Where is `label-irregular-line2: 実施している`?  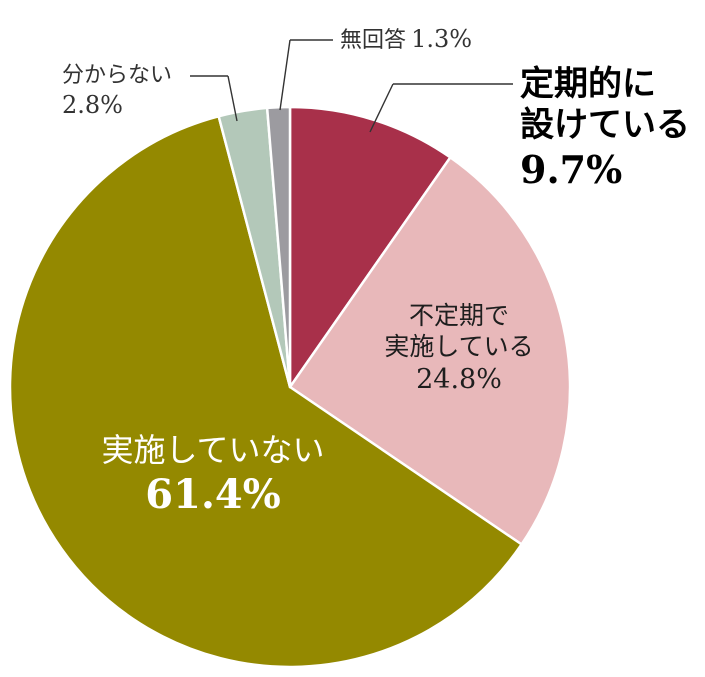
label-irregular-line2: 実施している is located at coordinates (459, 347).